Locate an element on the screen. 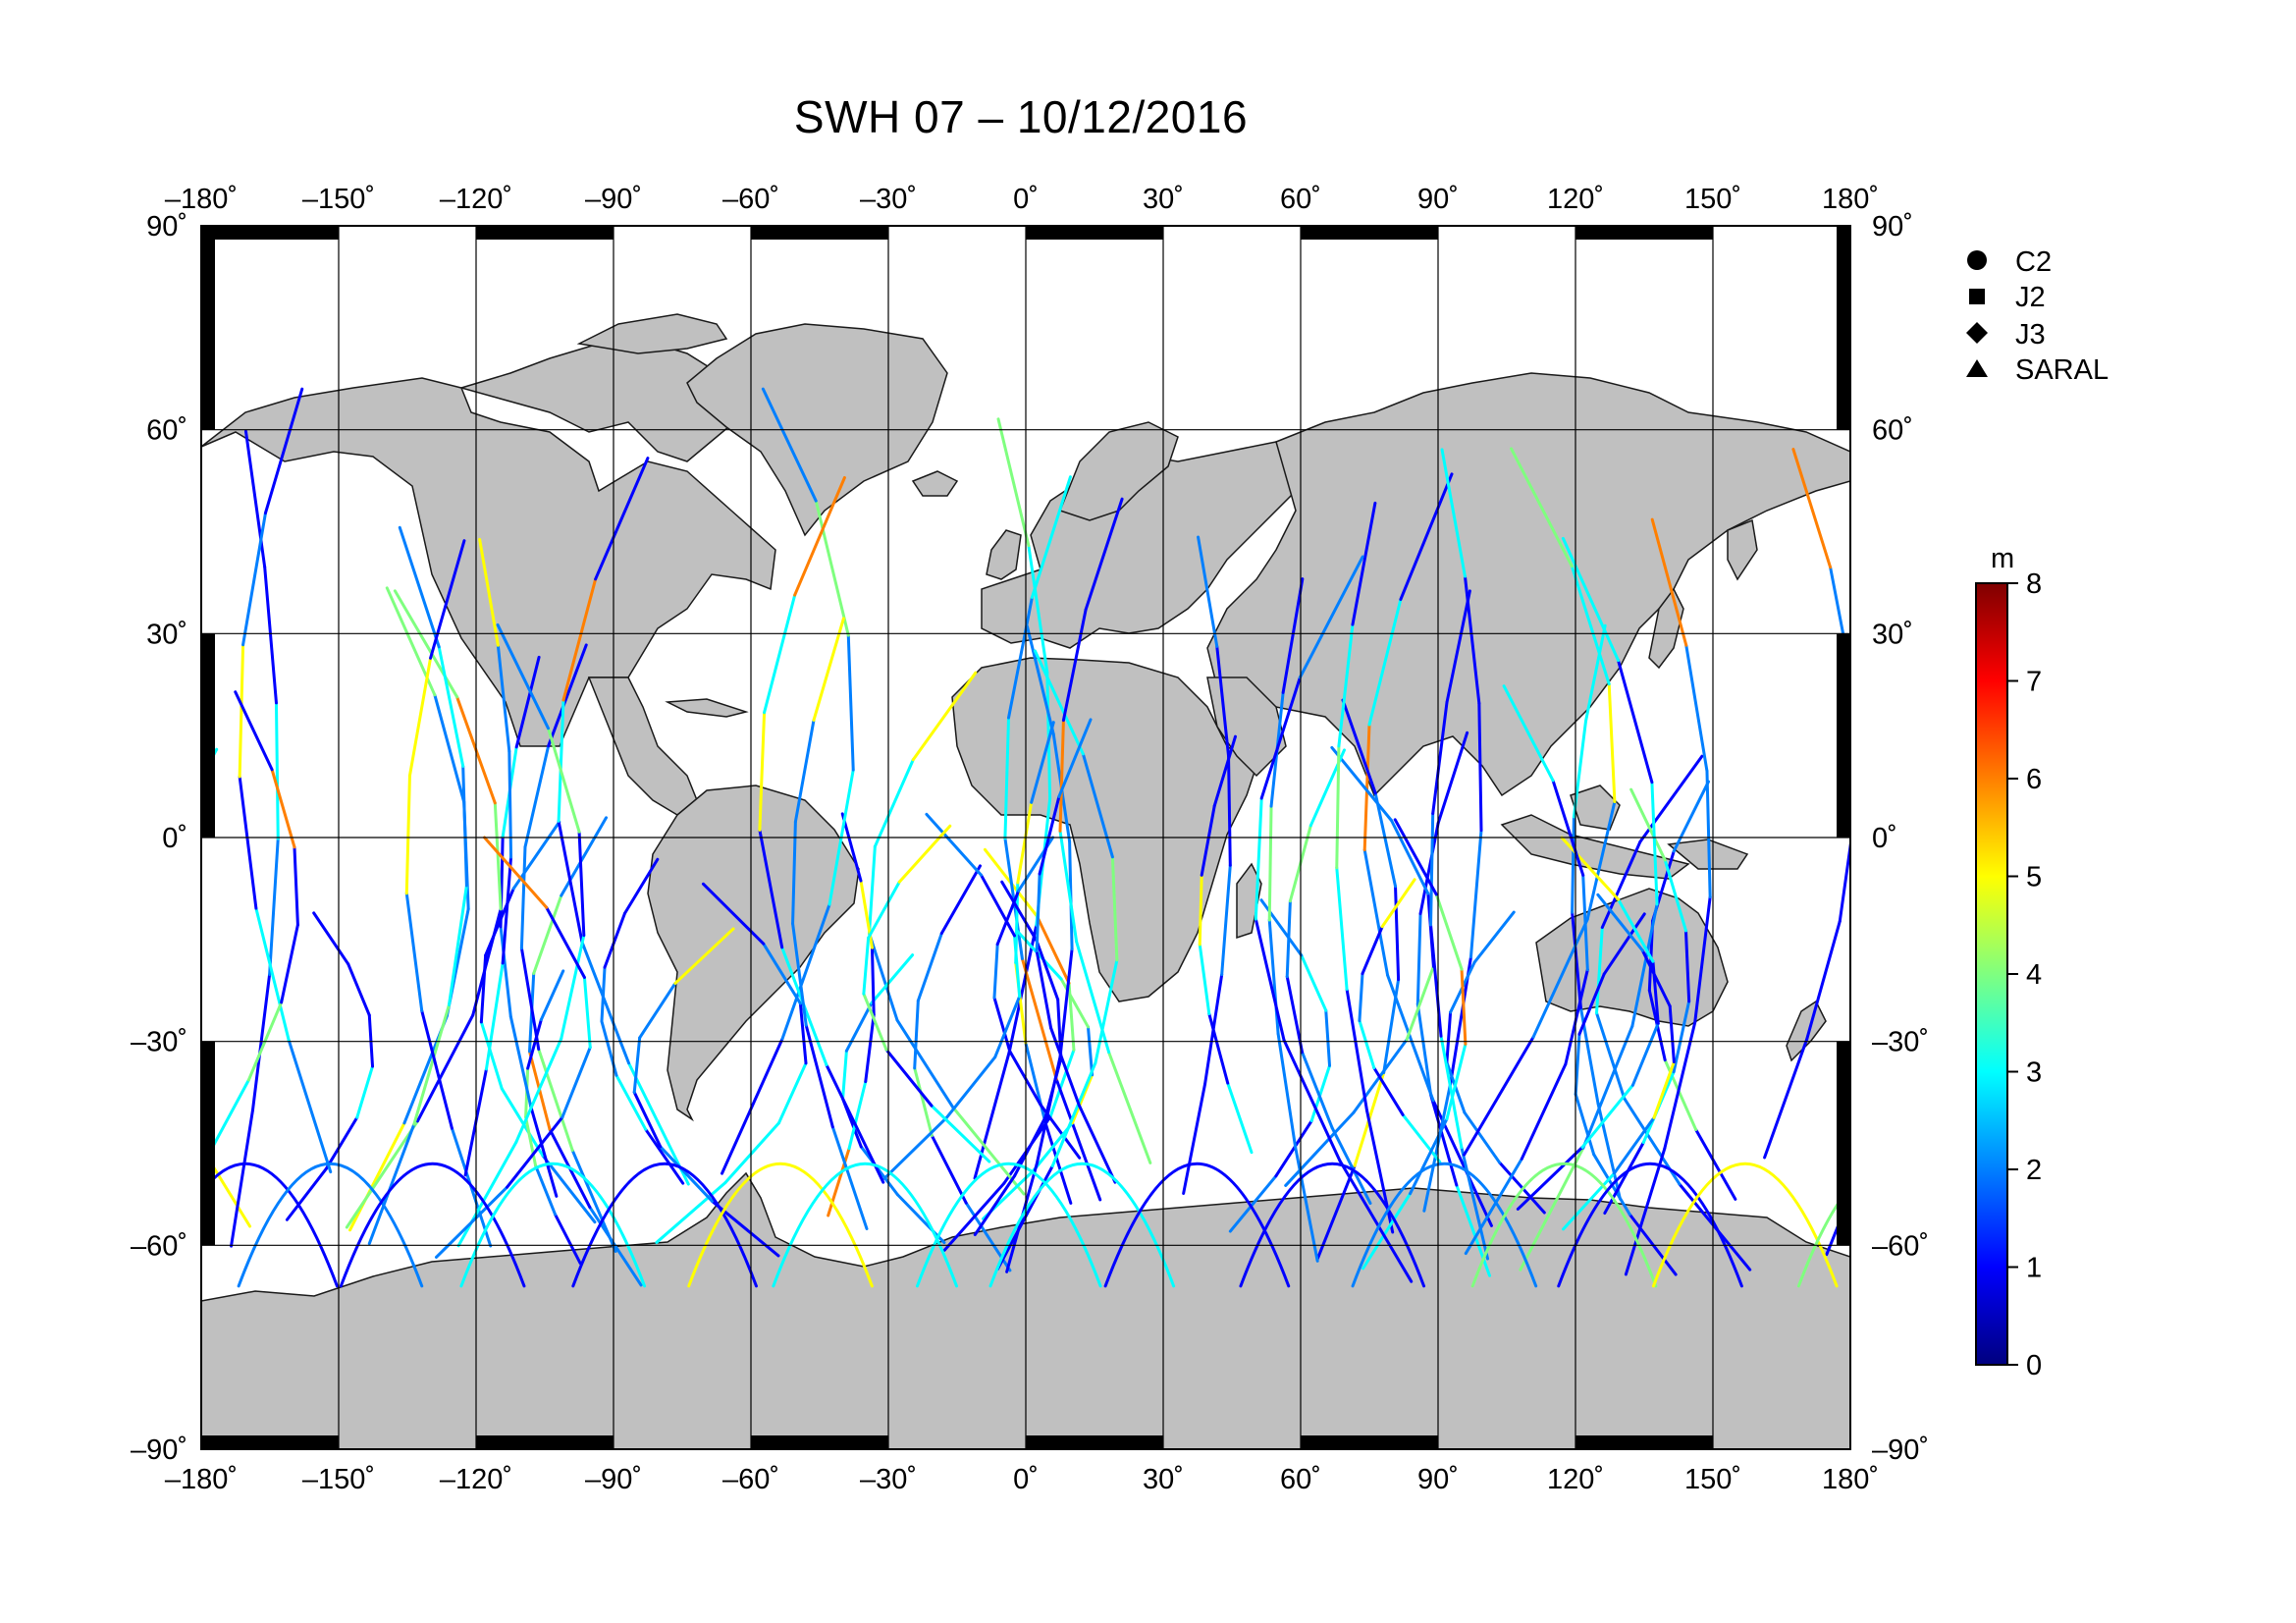 The width and height of the screenshot is (2296, 1623). lon-tick-label-bottom: –90˚ is located at coordinates (613, 1479).